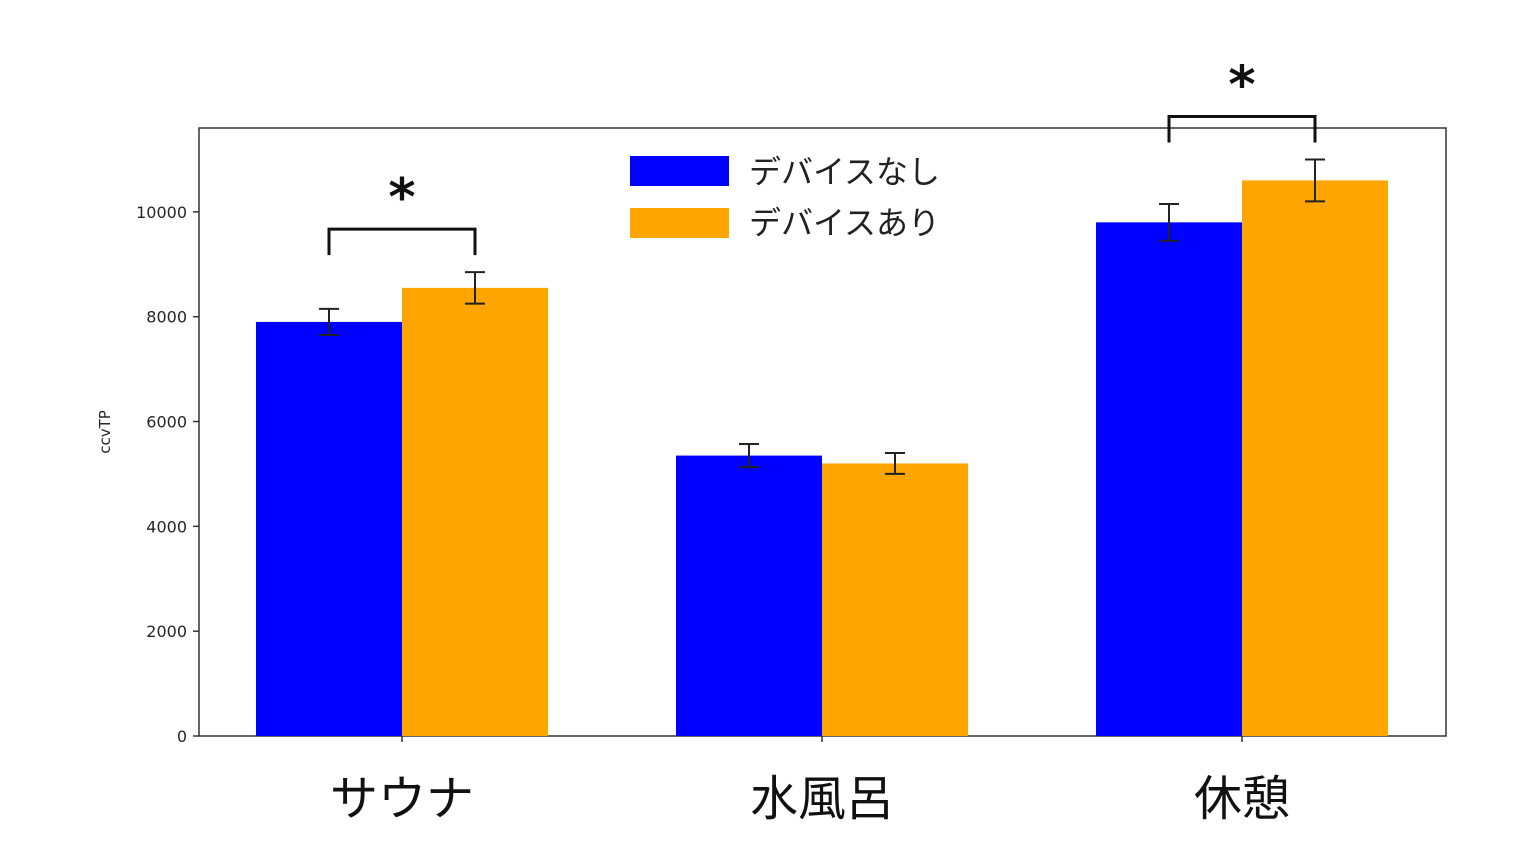 The height and width of the screenshot is (866, 1540). Describe the element at coordinates (844, 223) in the screenshot. I see `legend-label-series-2: デバイスあり` at that location.